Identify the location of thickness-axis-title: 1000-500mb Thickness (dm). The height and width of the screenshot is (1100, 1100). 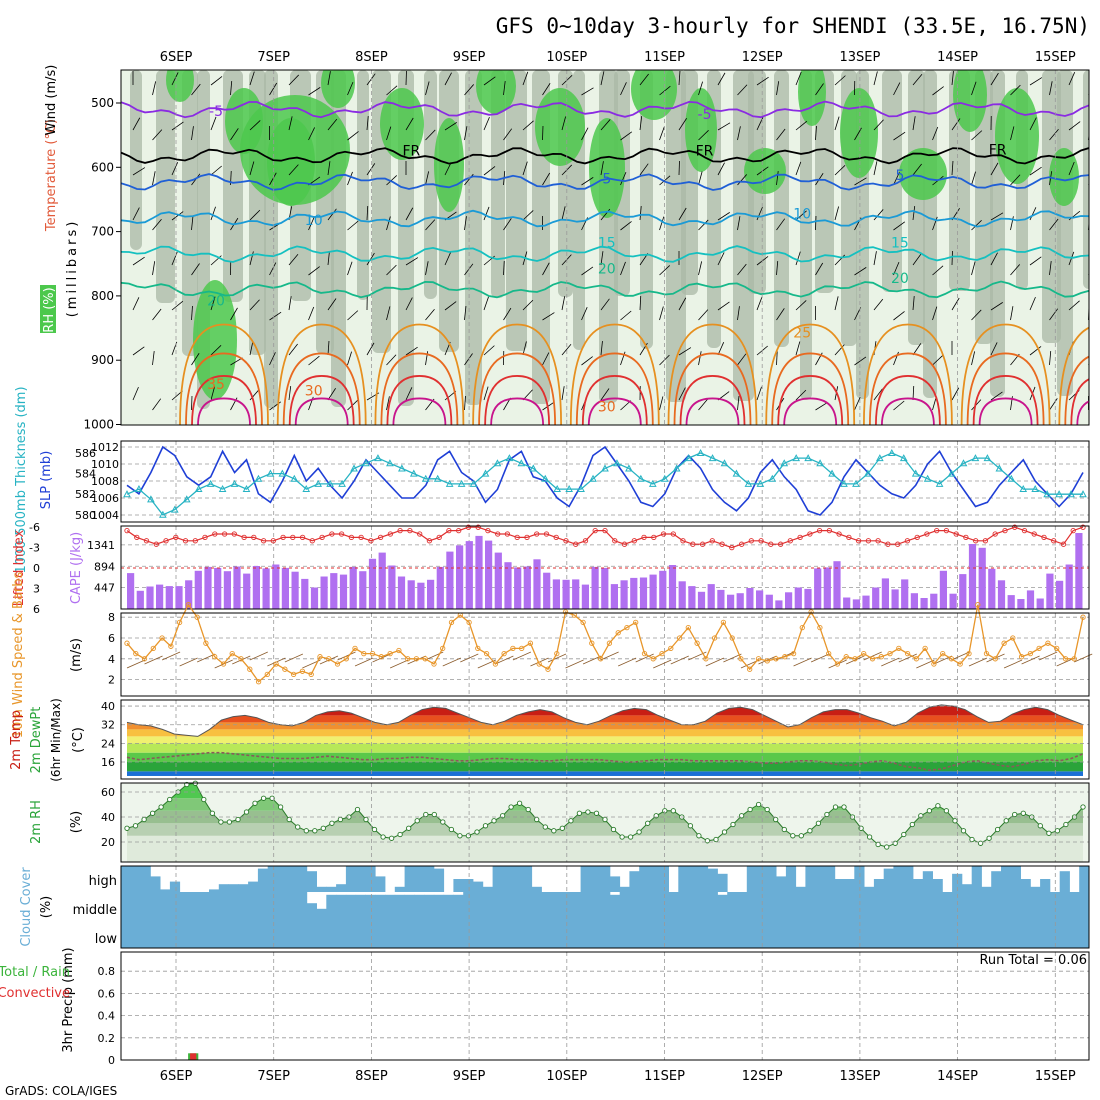
(21, 479).